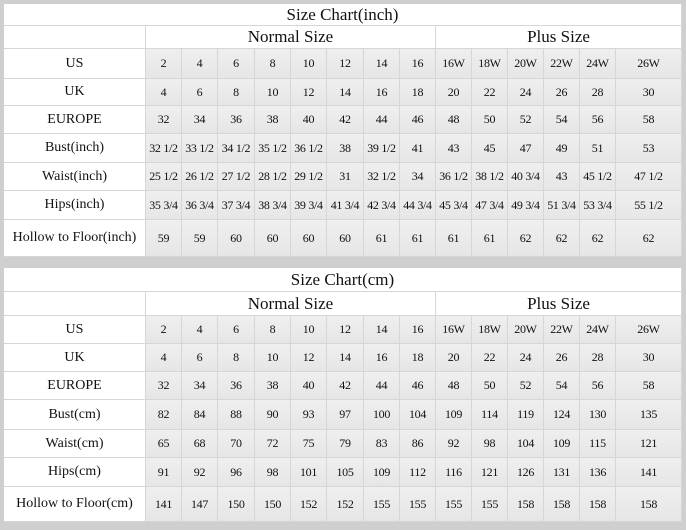  Describe the element at coordinates (490, 64) in the screenshot. I see `size-value-cell: 18W` at that location.